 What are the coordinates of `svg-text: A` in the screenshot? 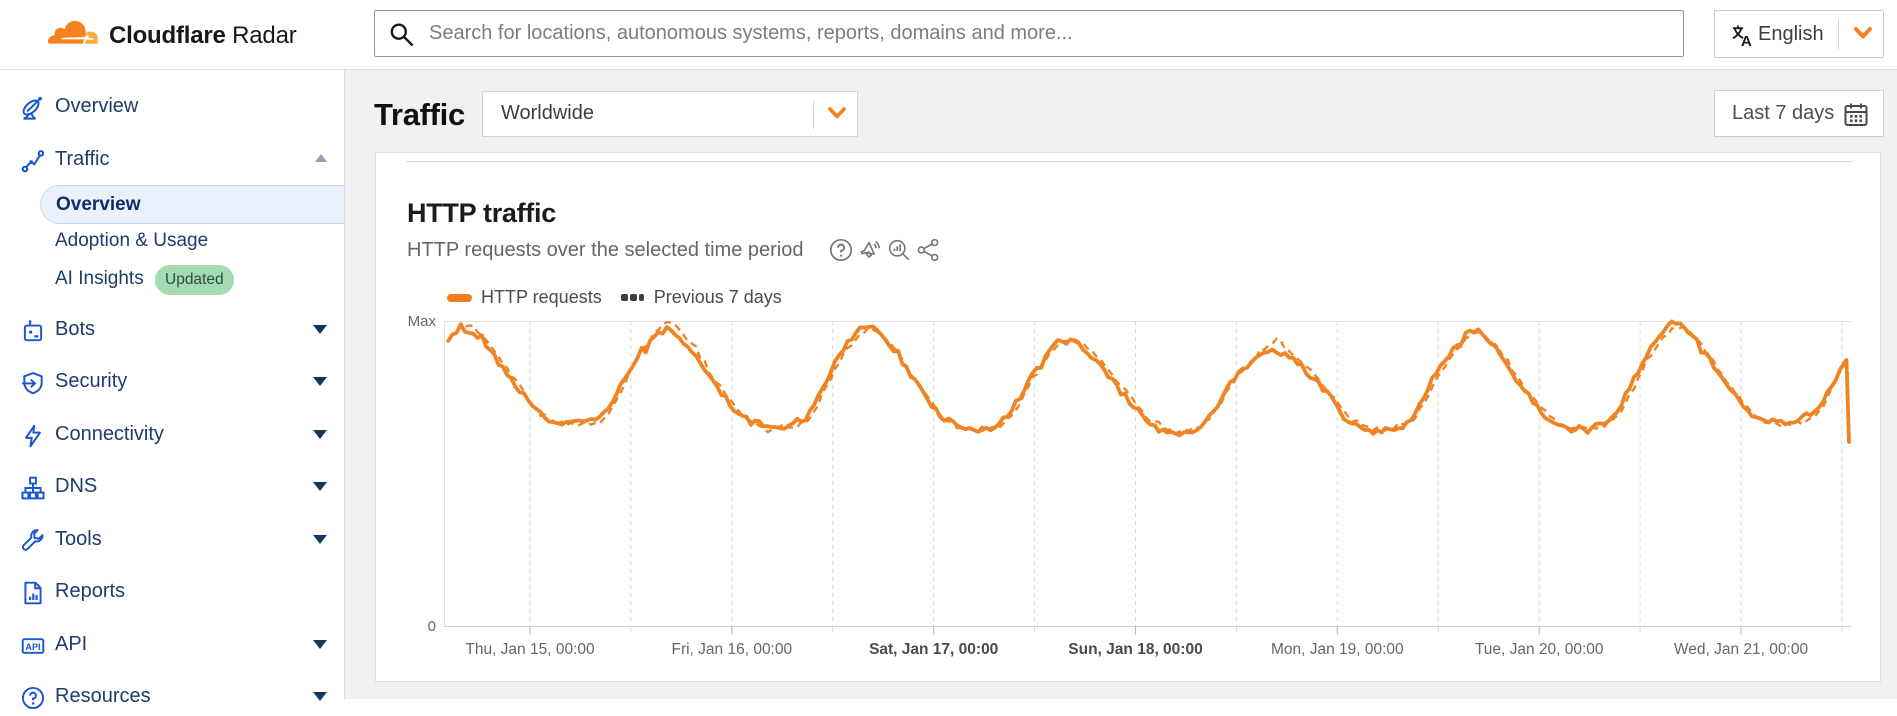 It's located at (1746, 41).